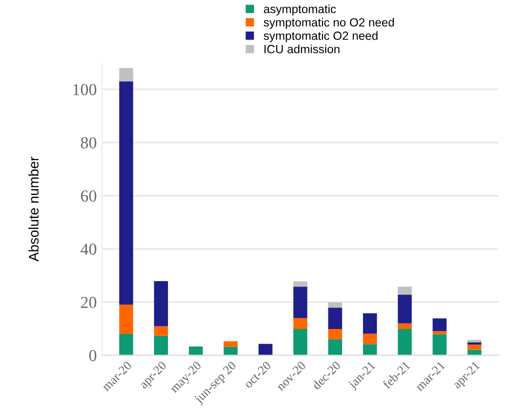 Image resolution: width=509 pixels, height=418 pixels. Describe the element at coordinates (92, 356) in the screenshot. I see `y-tick-label: 0` at that location.